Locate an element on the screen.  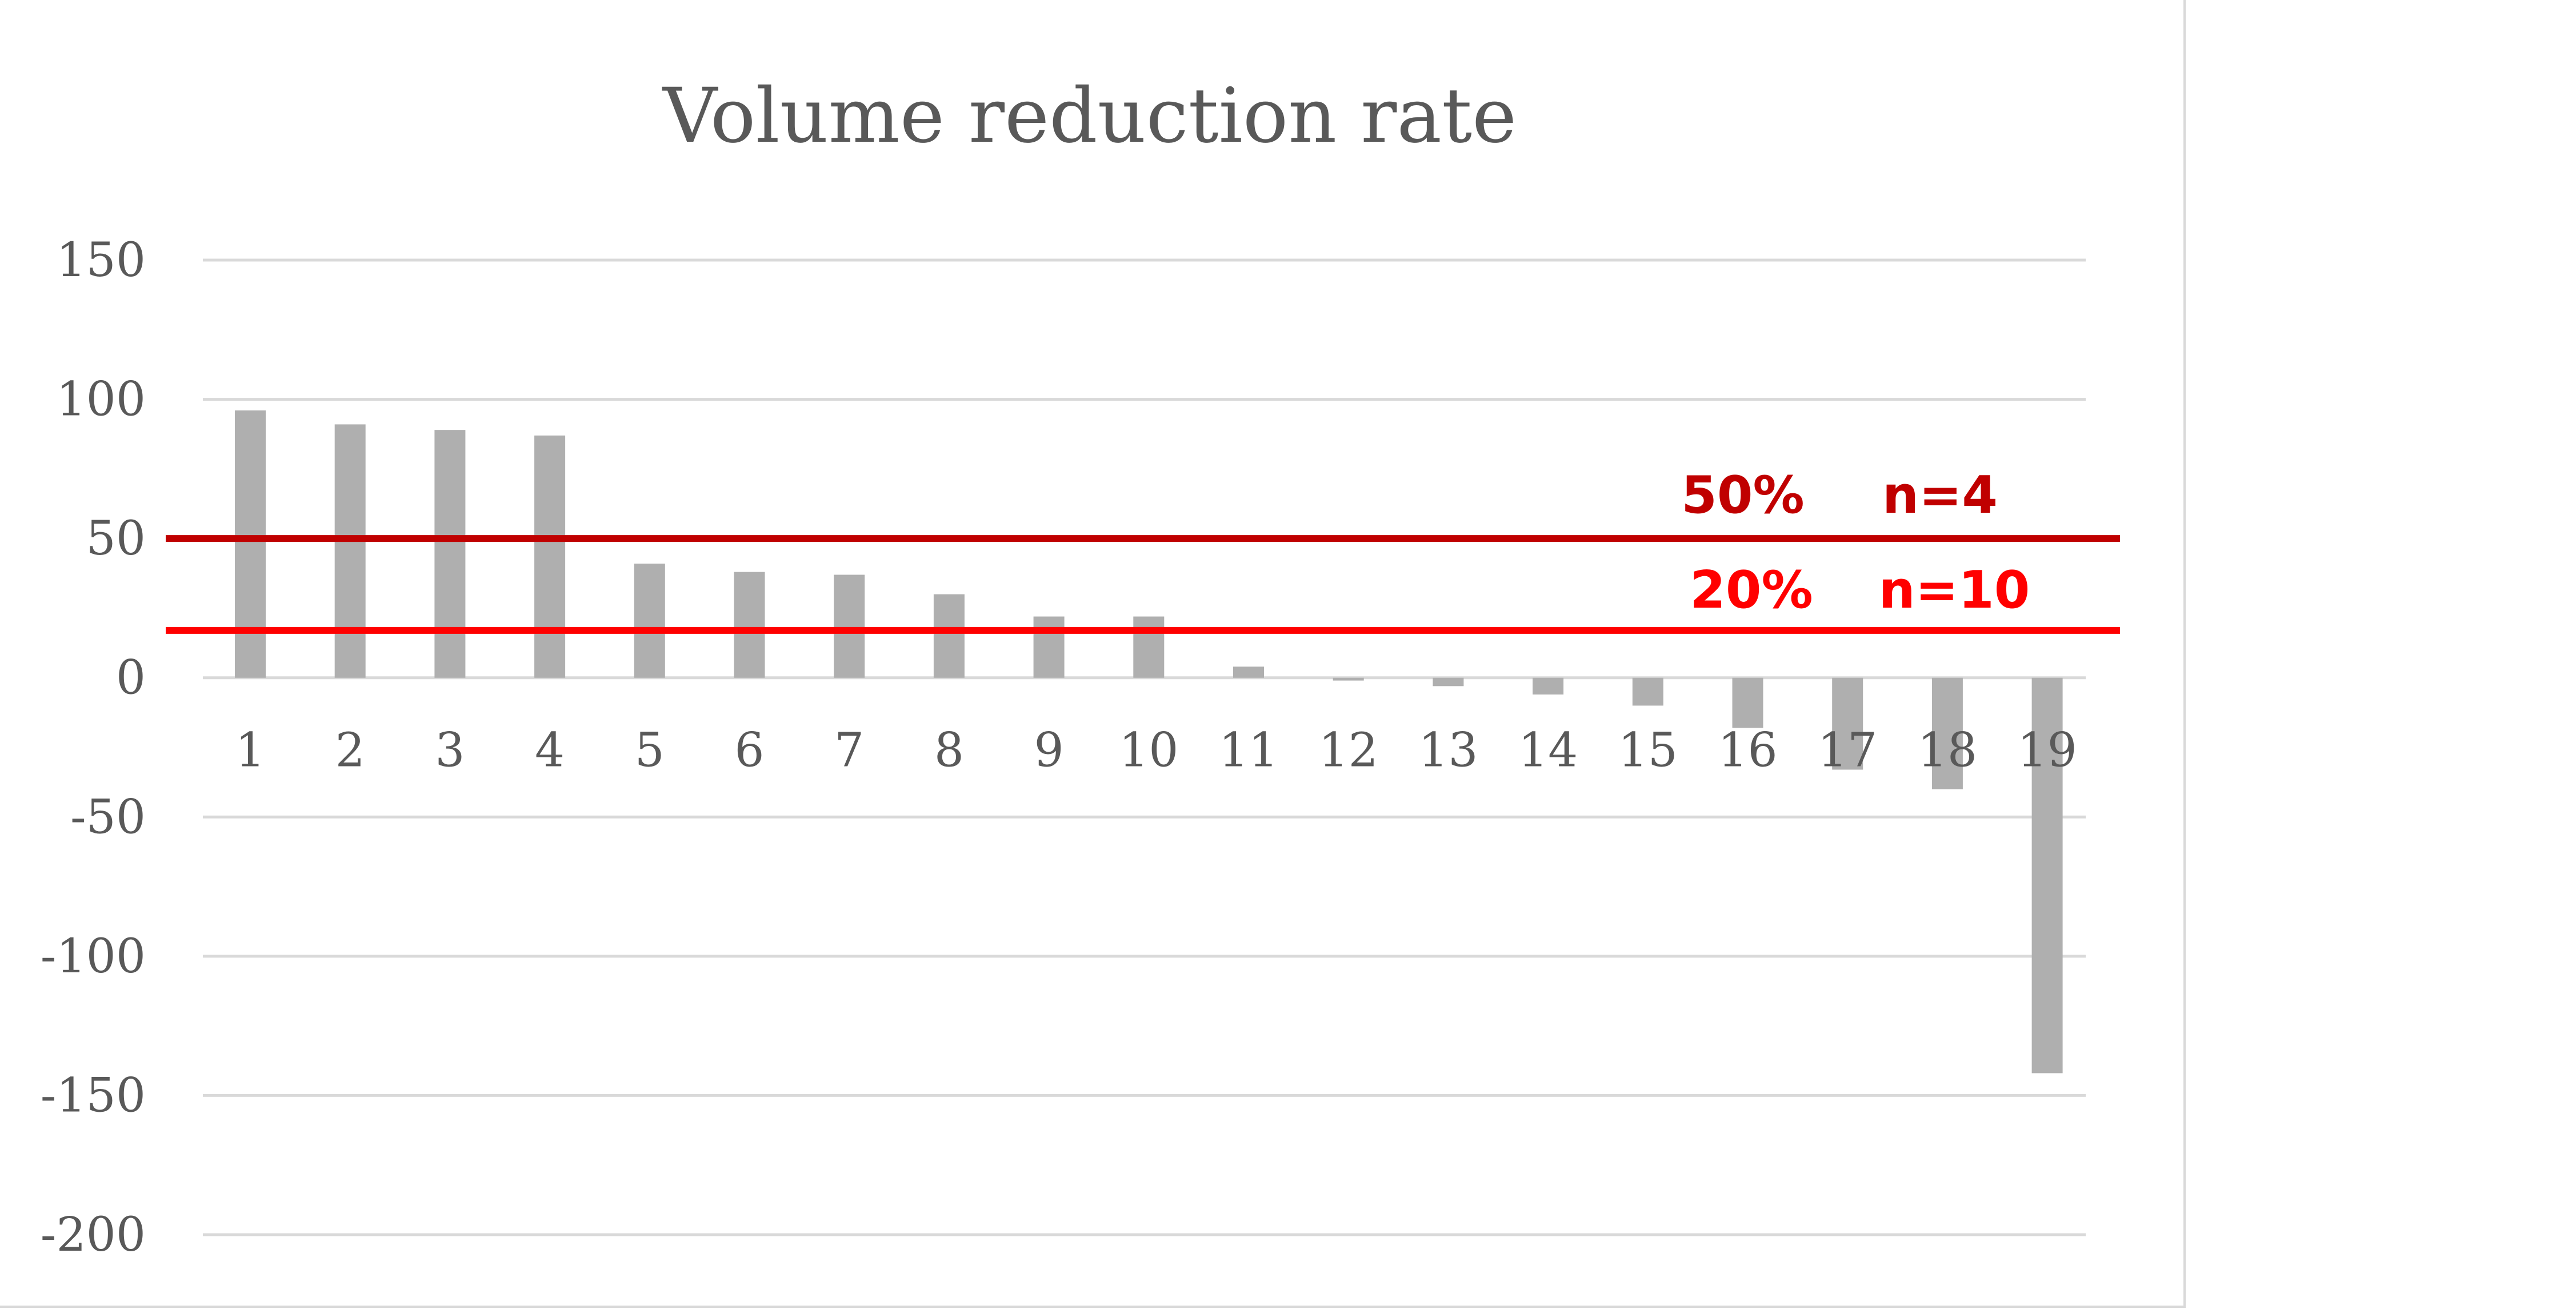
x-tick-label: 4 is located at coordinates (550, 751).